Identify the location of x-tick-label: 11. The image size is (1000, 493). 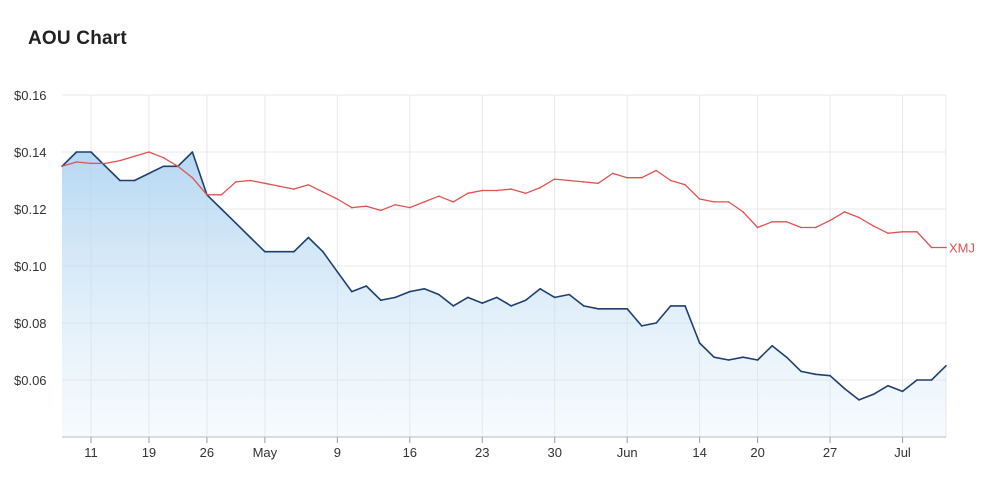
(91, 452).